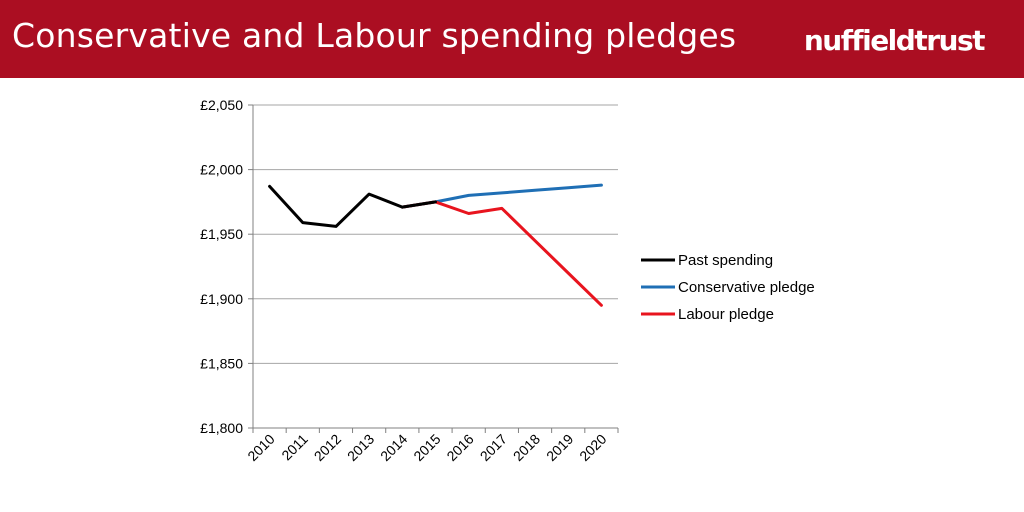  I want to click on x-tick-label: 2020, so click(592, 447).